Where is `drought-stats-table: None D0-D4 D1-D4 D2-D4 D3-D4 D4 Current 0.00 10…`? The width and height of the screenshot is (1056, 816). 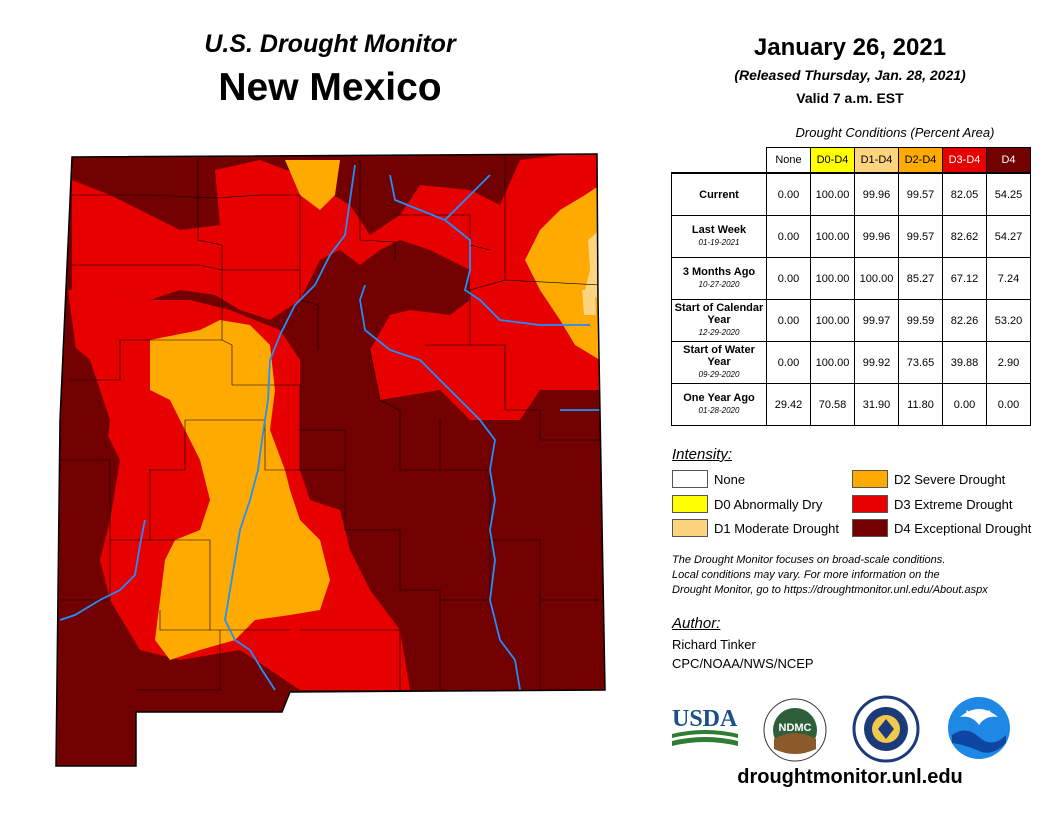
drought-stats-table: None D0-D4 D1-D4 D2-D4 D3-D4 D4 Current 0.00 10… is located at coordinates (851, 286).